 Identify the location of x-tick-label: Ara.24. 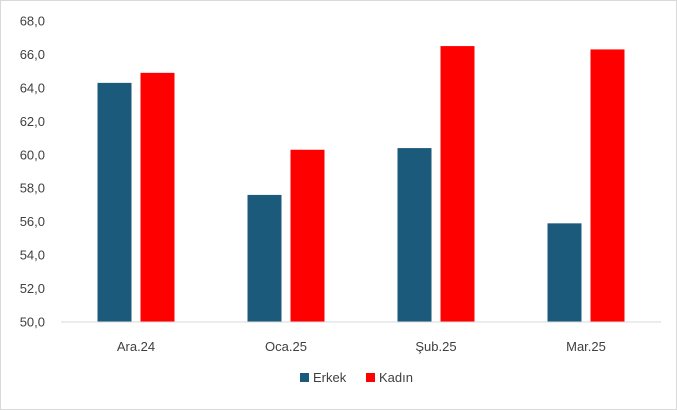
(136, 346).